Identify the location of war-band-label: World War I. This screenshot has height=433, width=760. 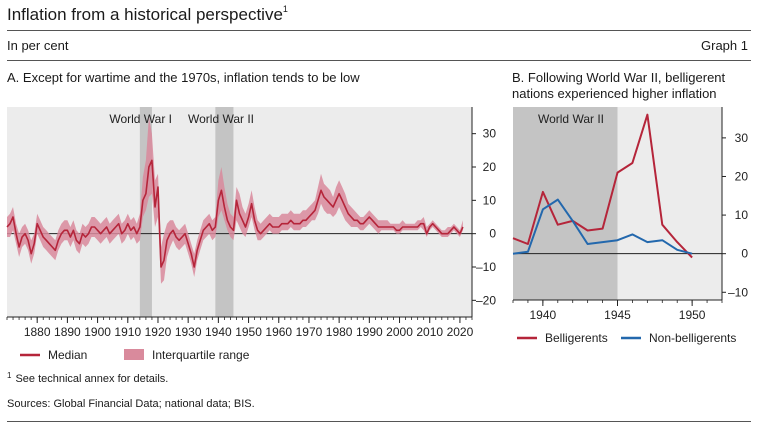
(140, 119).